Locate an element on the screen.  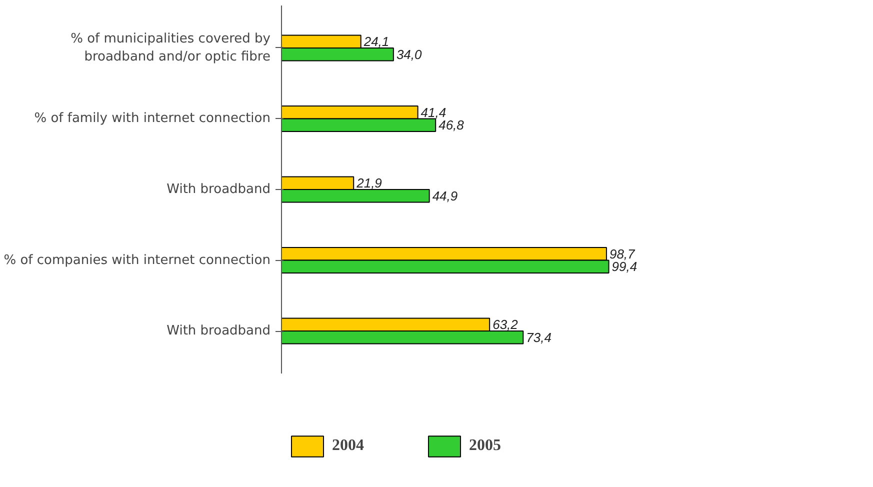
y-tick-label: % of companies with internet connection is located at coordinates (137, 260).